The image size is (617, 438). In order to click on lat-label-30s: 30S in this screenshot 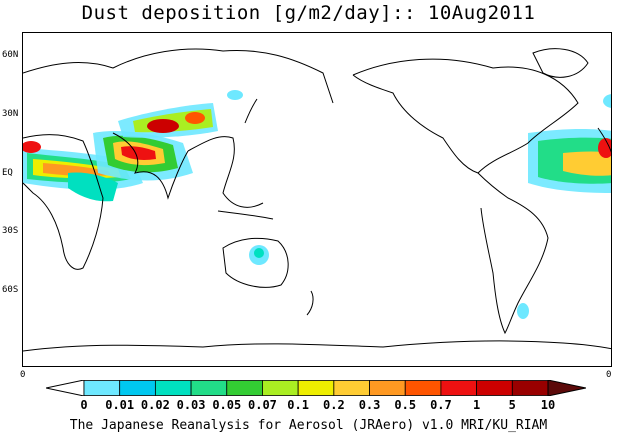, I will do `click(10, 231)`.